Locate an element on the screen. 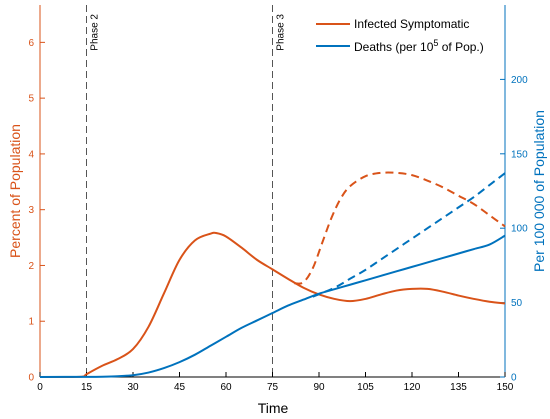 This screenshot has width=550, height=419. right-y-axis-label: Per 100 000 of Population is located at coordinates (539, 191).